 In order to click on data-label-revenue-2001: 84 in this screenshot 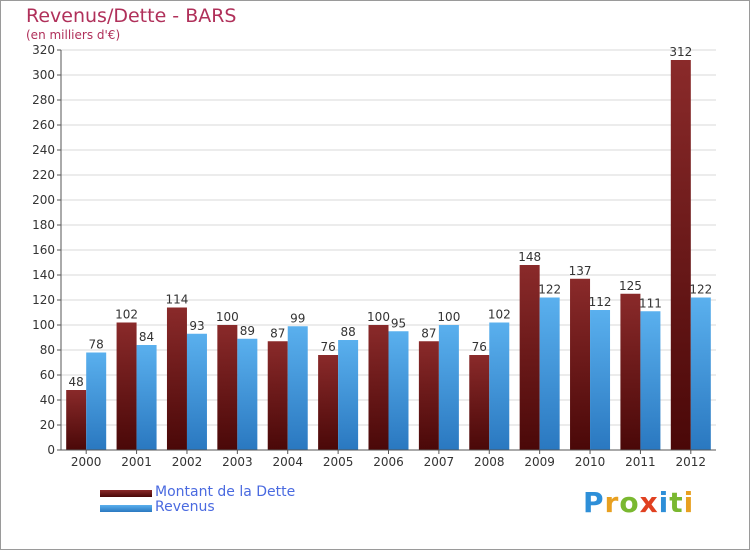, I will do `click(146, 337)`.